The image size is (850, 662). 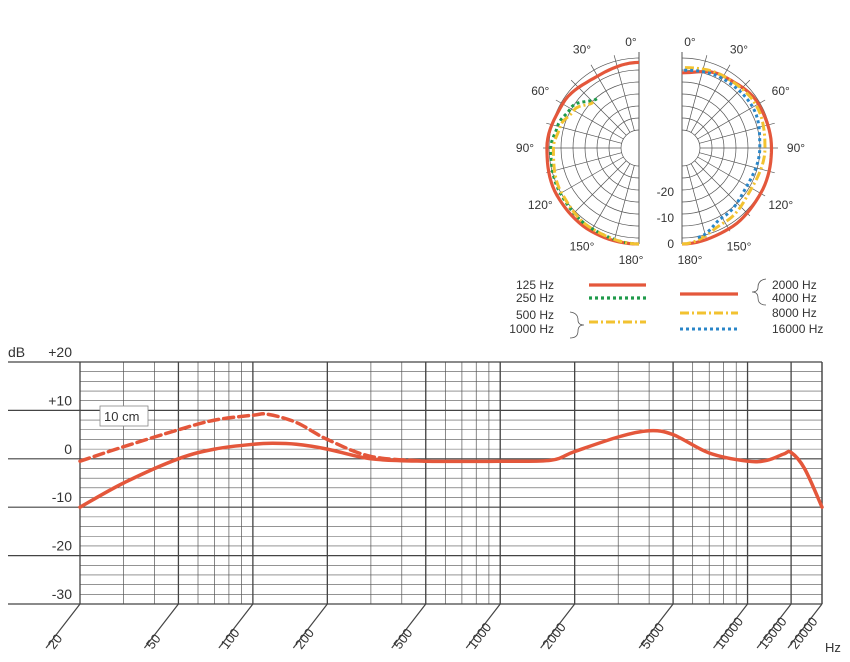 What do you see at coordinates (833, 647) in the screenshot?
I see `x-axis-label: Hz` at bounding box center [833, 647].